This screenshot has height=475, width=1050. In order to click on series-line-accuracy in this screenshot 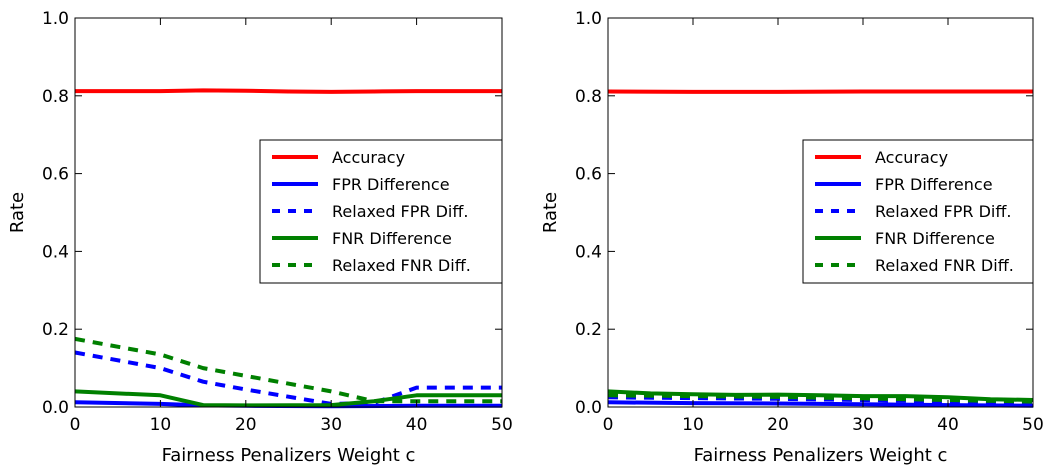, I will do `click(288, 91)`.